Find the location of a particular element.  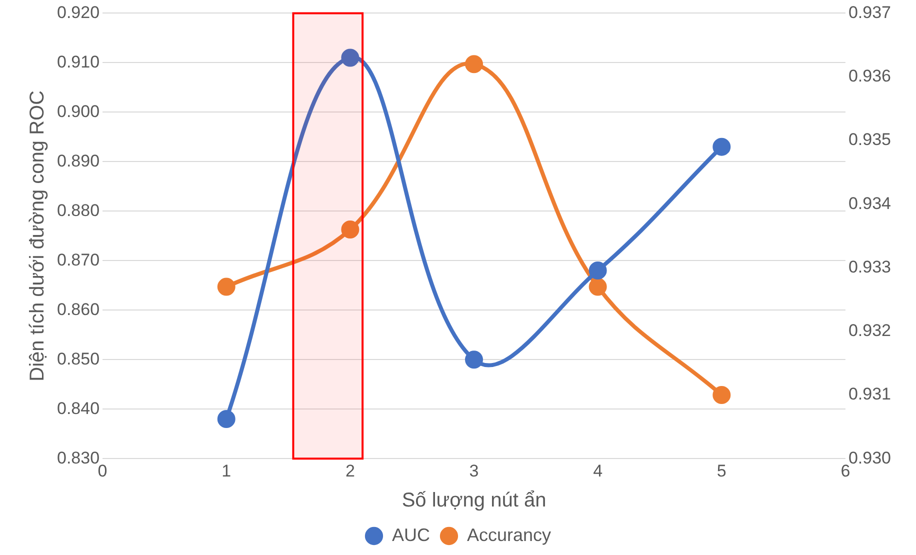

y-tick-label: 0.890 is located at coordinates (78, 160).